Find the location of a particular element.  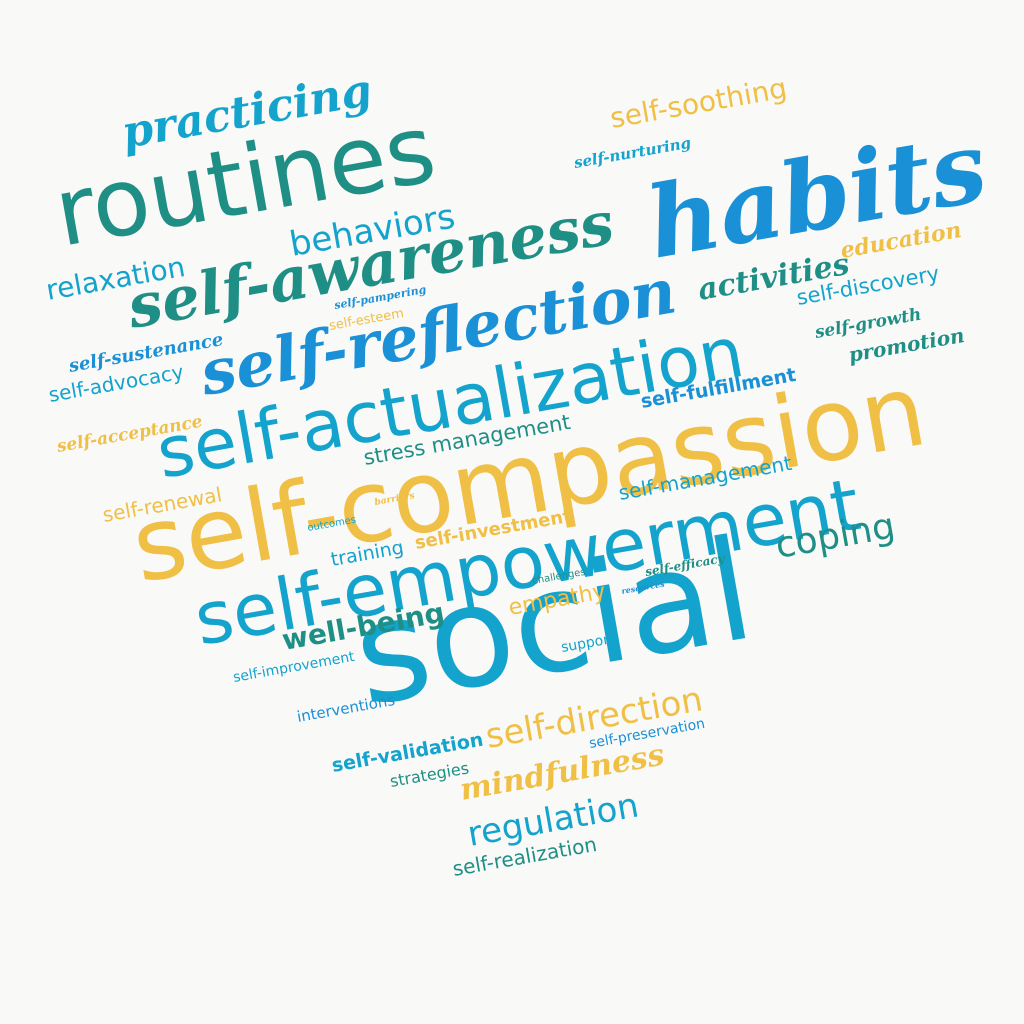

word-self-soothing: self-soothing is located at coordinates (698, 103).